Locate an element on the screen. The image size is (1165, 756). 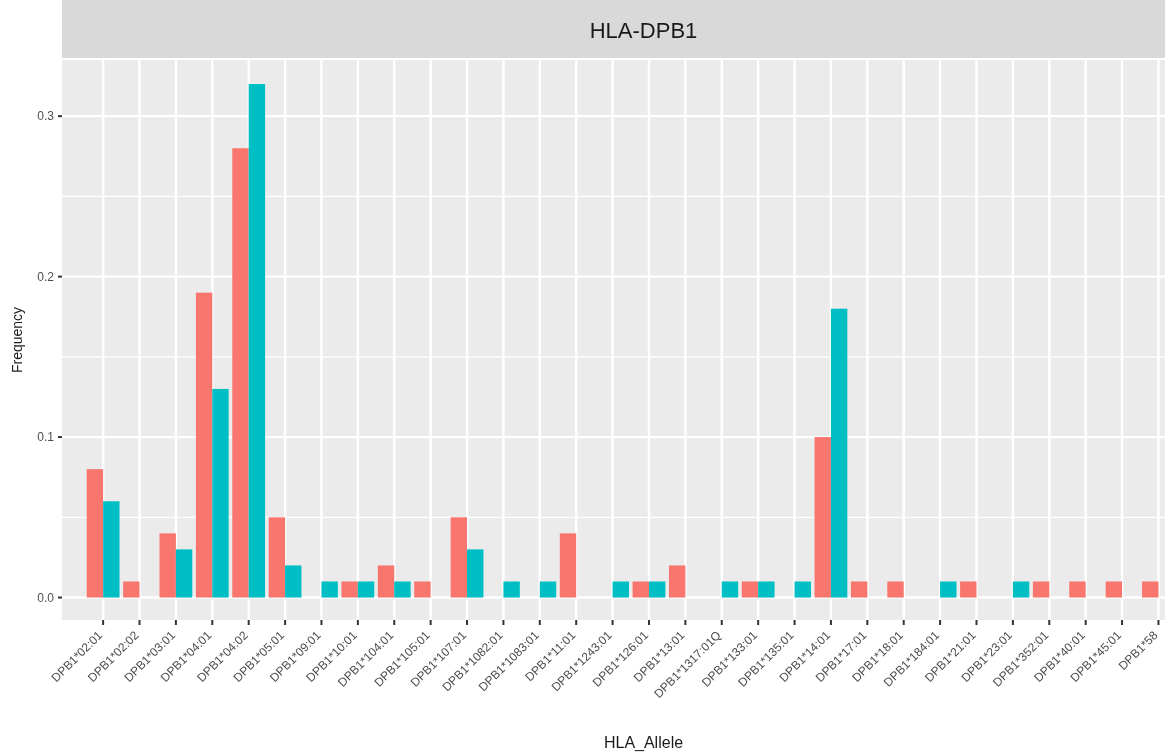
y-tick-label: 0.1 is located at coordinates (46, 437).